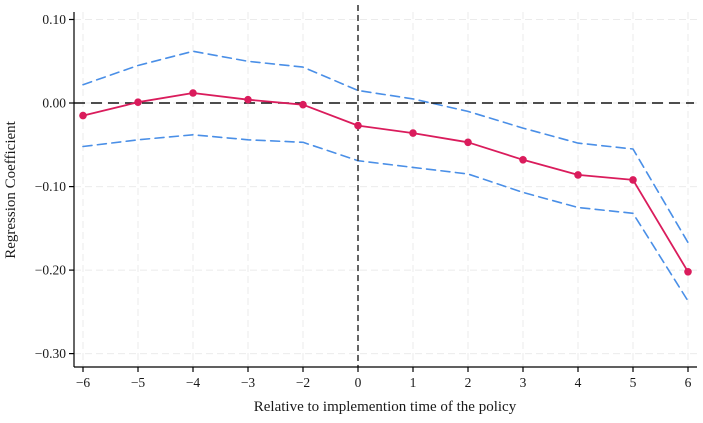 The height and width of the screenshot is (423, 703). What do you see at coordinates (248, 382) in the screenshot?
I see `x-tick-label: −3` at bounding box center [248, 382].